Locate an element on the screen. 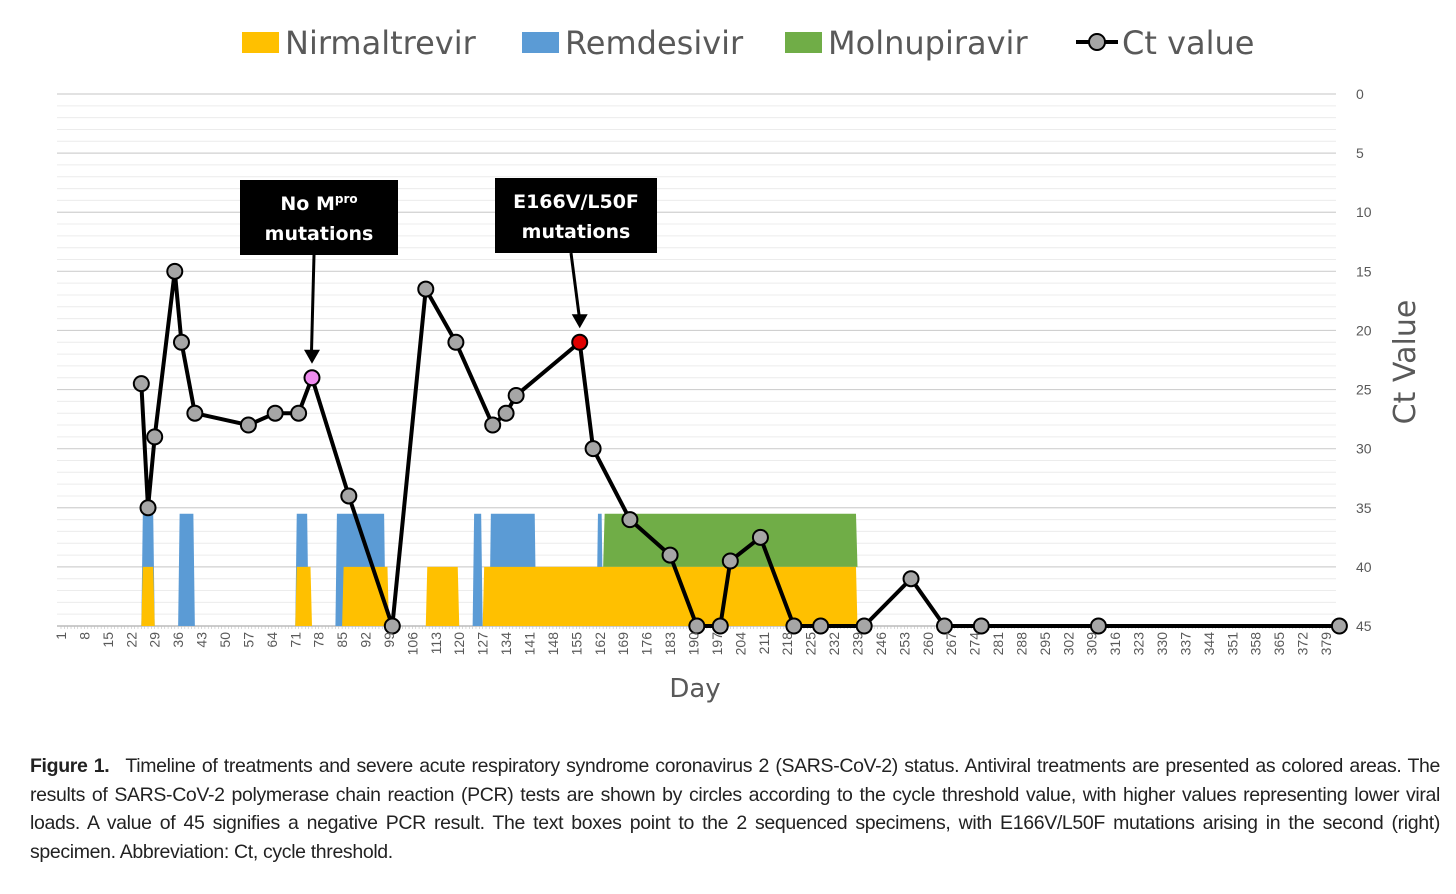 This screenshot has width=1456, height=894. x-tick-label: 57 is located at coordinates (248, 640).